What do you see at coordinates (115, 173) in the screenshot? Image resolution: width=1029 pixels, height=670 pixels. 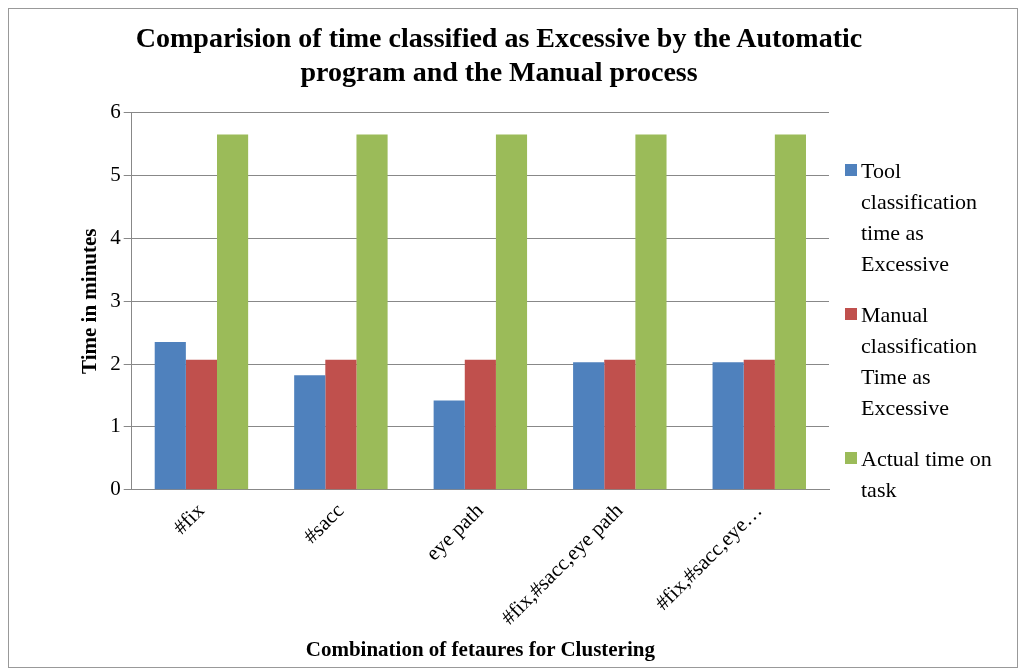 I see `y-tick-label: 5` at bounding box center [115, 173].